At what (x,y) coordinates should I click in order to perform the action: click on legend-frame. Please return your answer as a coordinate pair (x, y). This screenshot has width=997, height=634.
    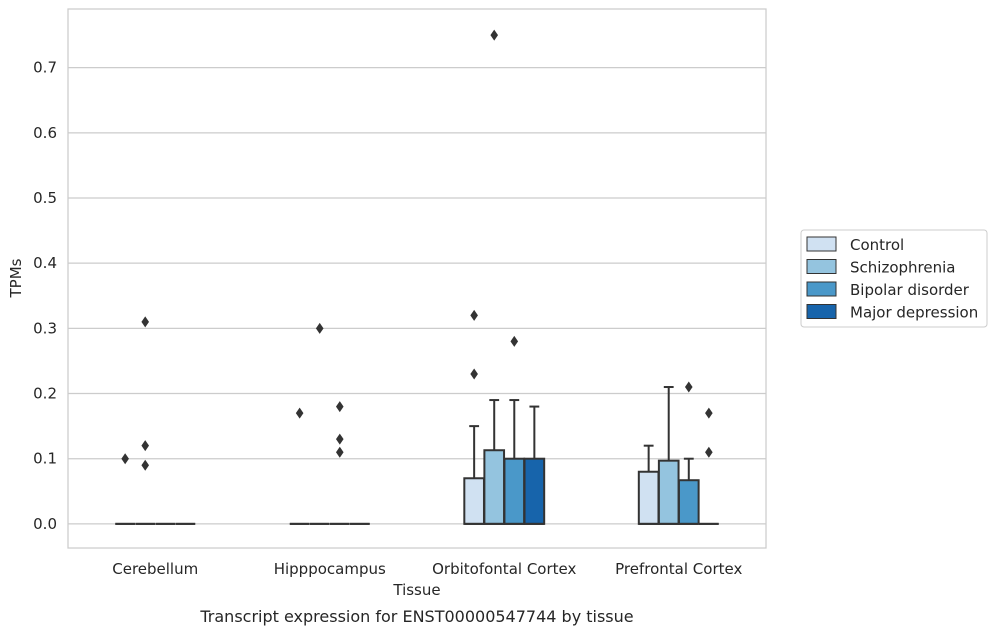
    Looking at the image, I should click on (894, 278).